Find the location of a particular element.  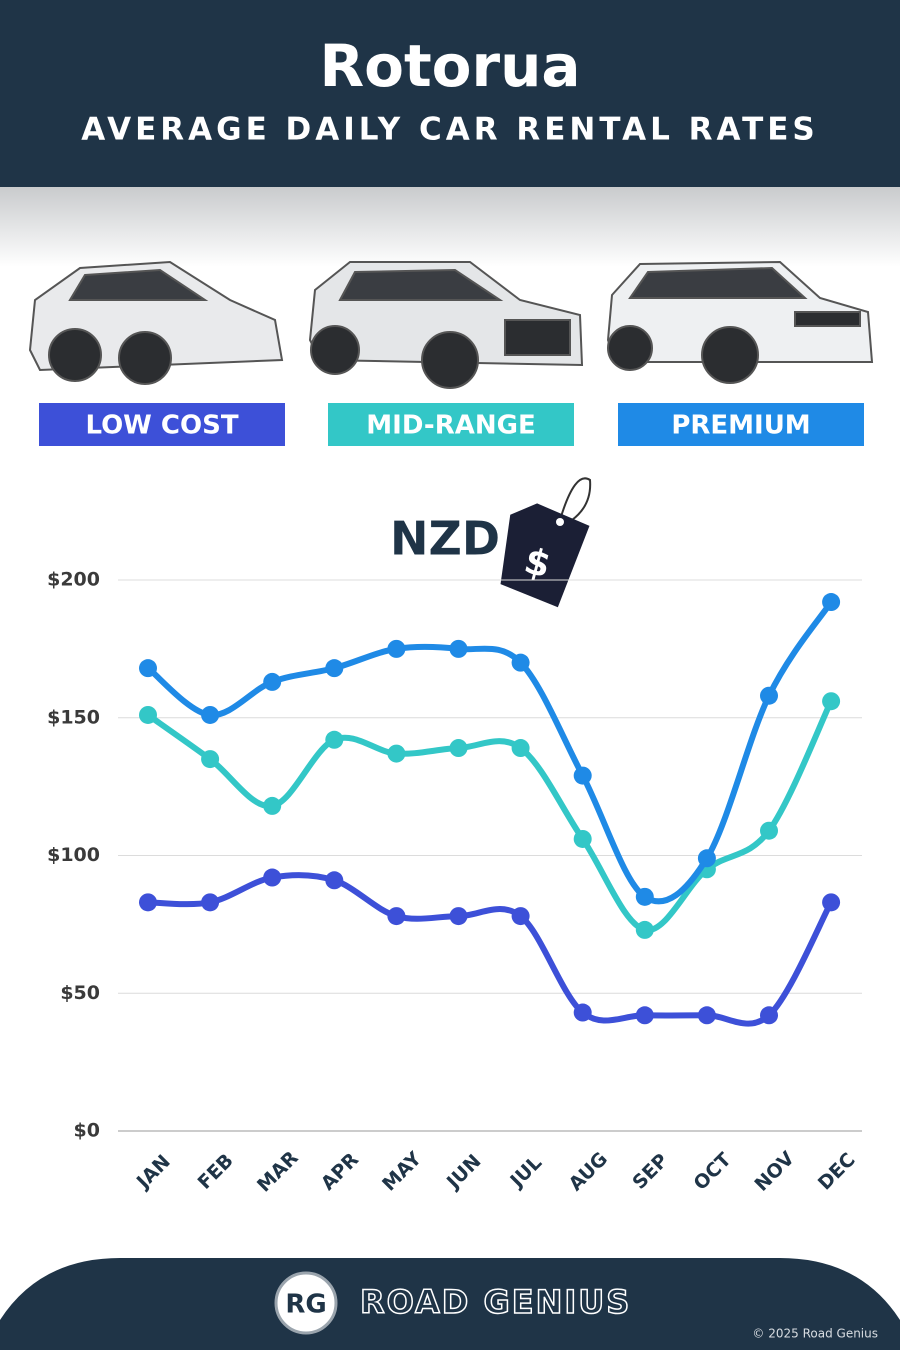

x-tick-label: SEP is located at coordinates (650, 1171).